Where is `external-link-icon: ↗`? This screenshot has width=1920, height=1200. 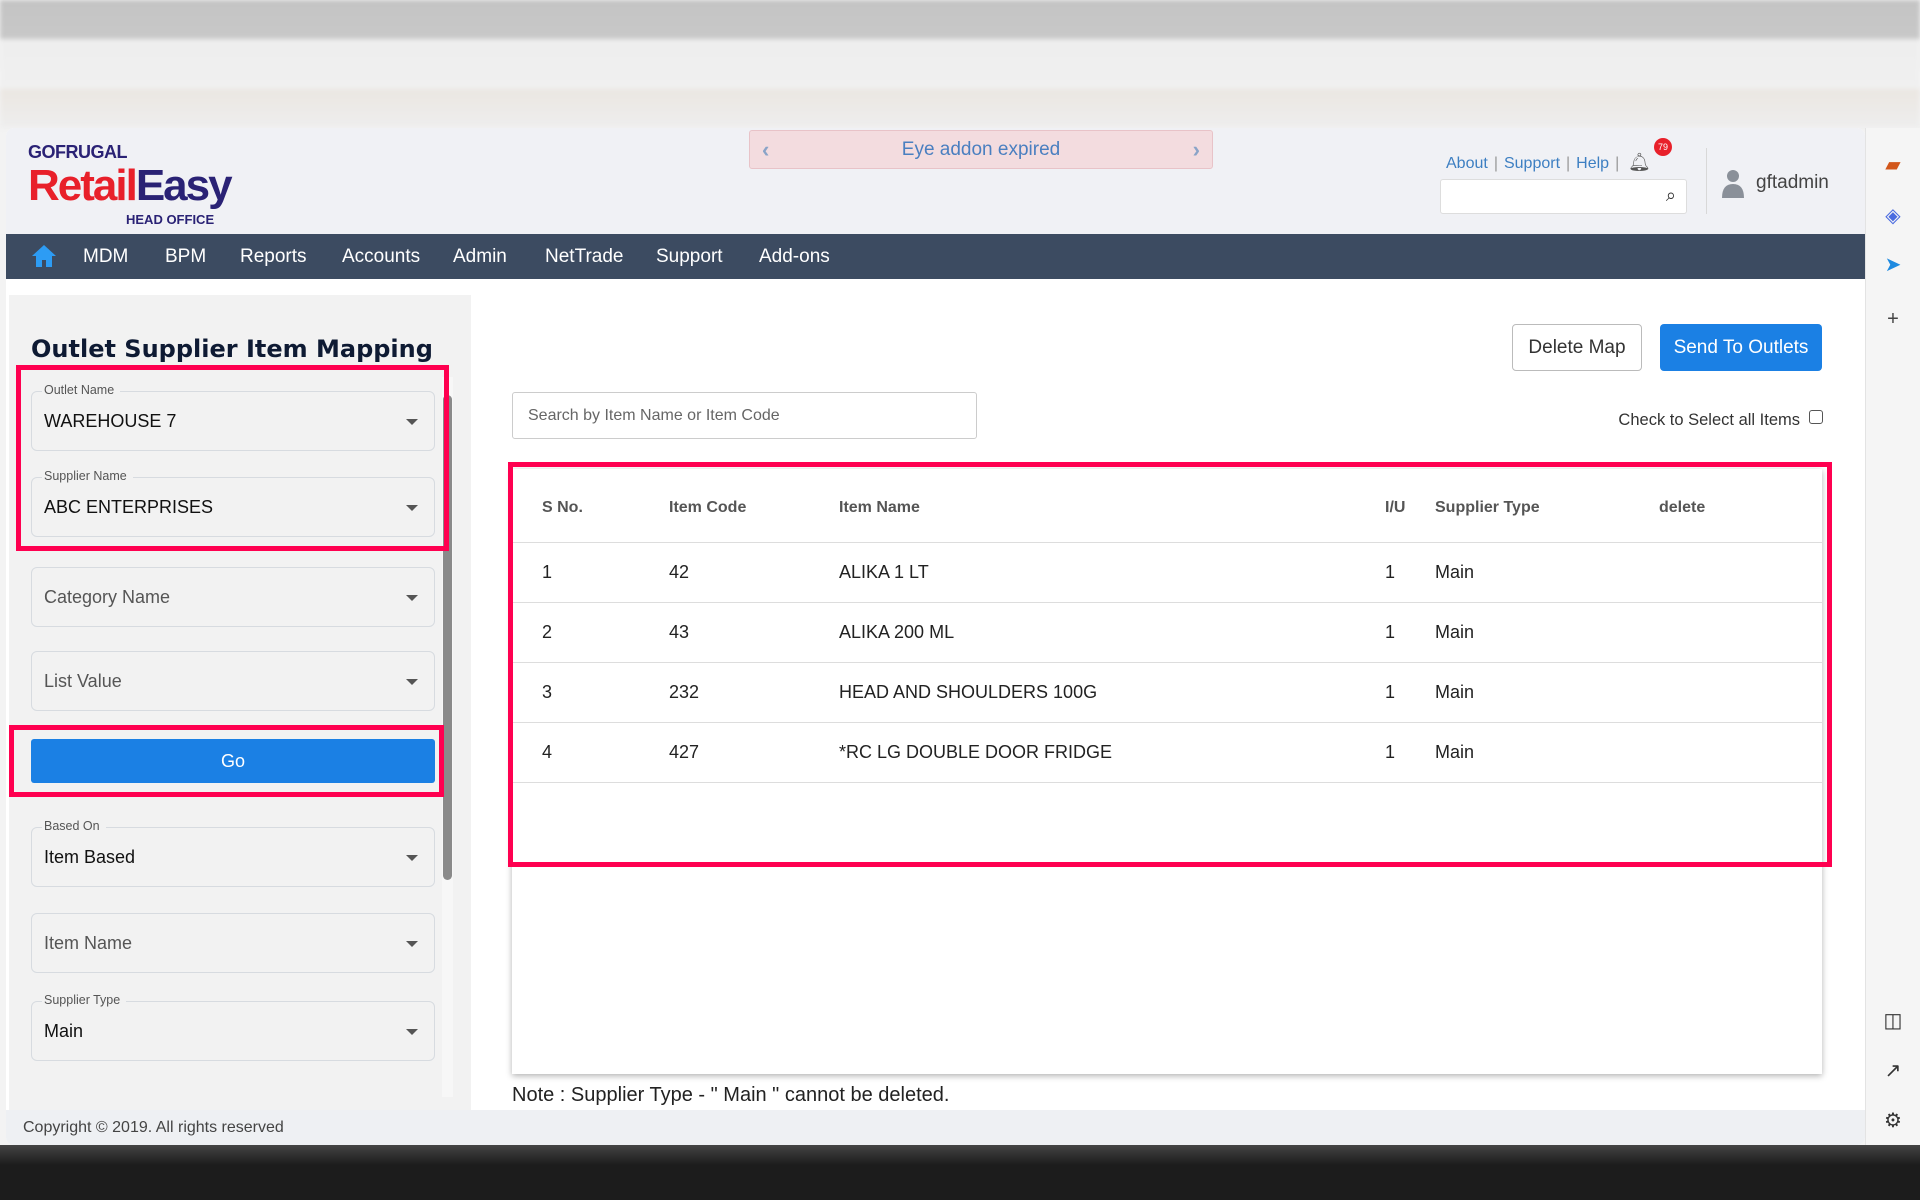 external-link-icon: ↗ is located at coordinates (1893, 1071).